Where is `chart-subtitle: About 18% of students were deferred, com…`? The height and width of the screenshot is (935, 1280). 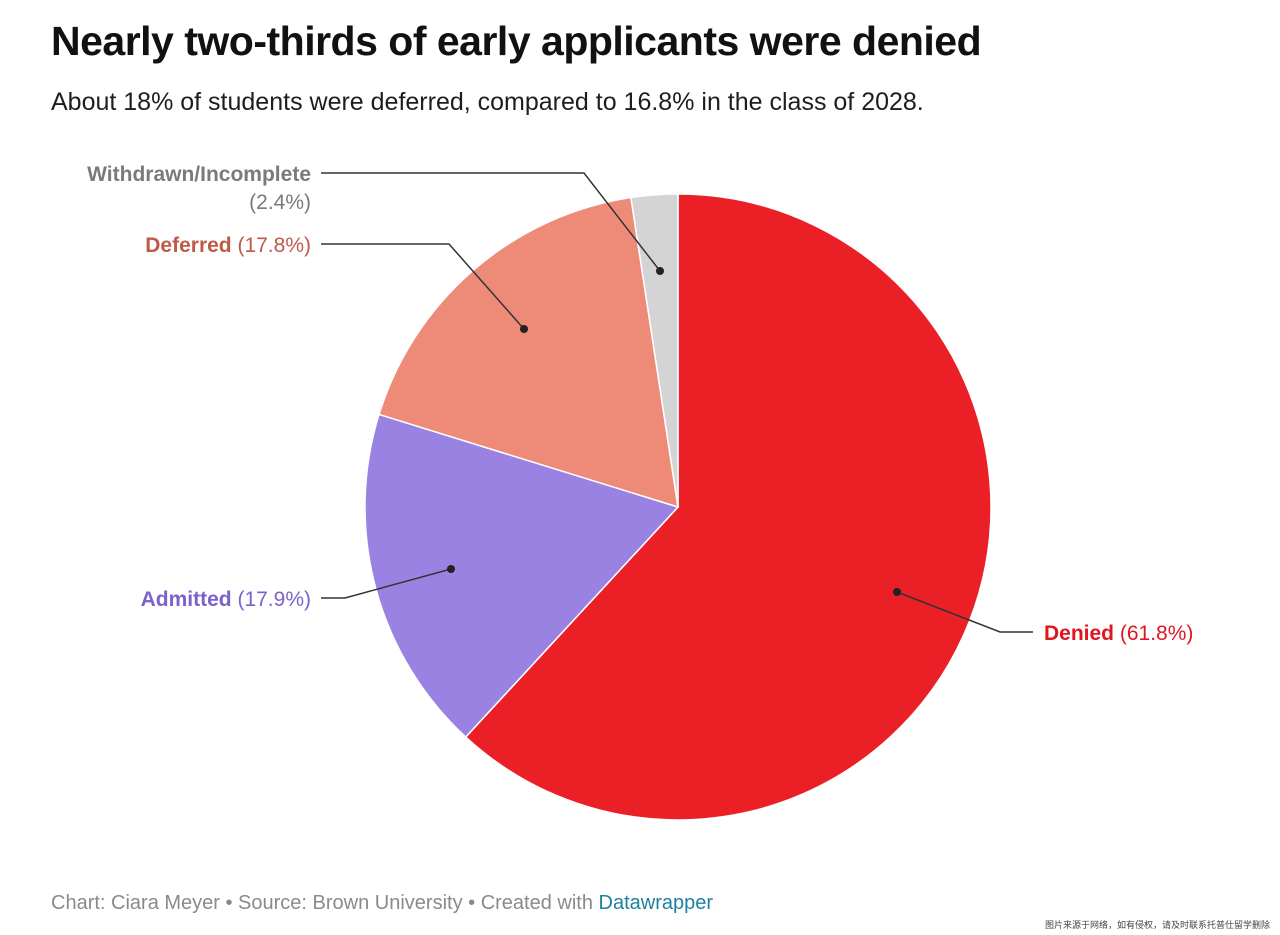
chart-subtitle: About 18% of students were deferred, com… is located at coordinates (487, 102).